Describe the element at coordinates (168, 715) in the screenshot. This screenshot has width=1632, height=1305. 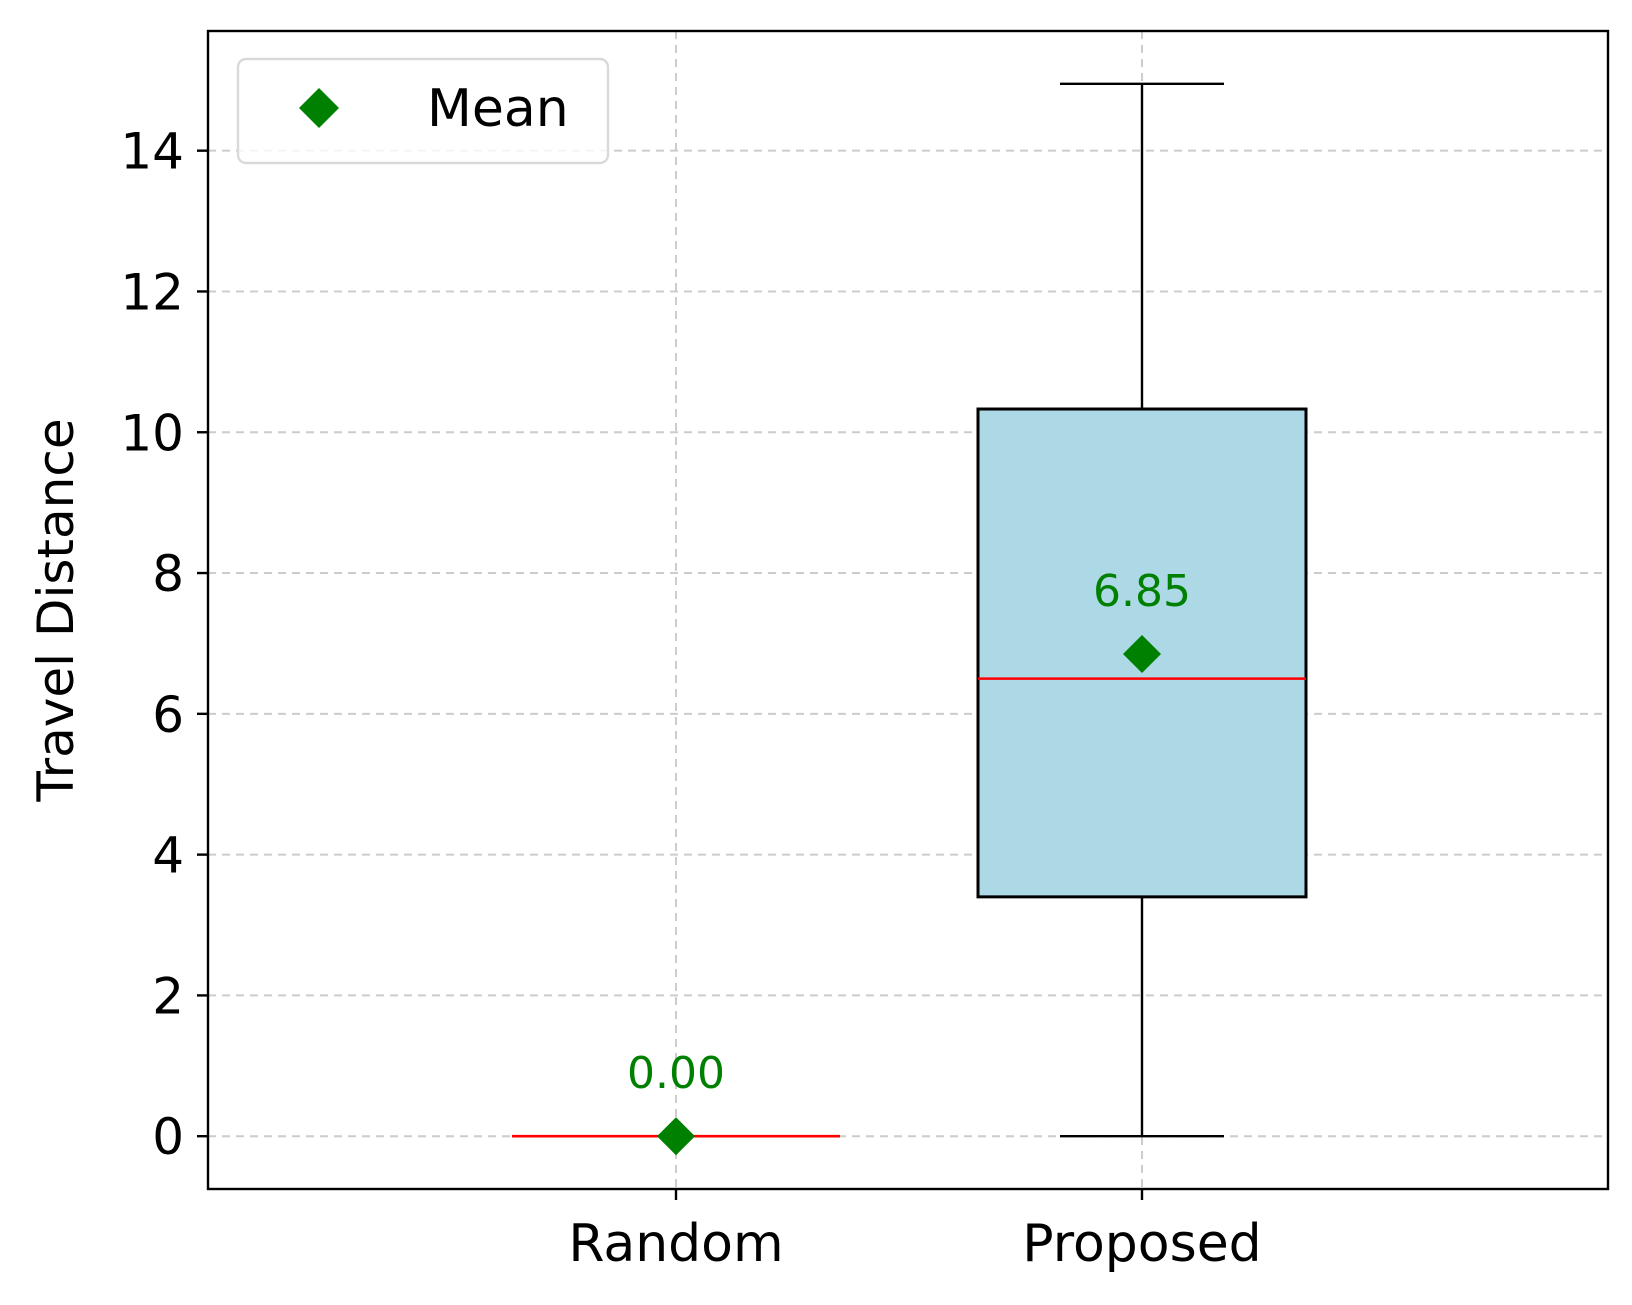
I see `y-tick-label: 6` at that location.